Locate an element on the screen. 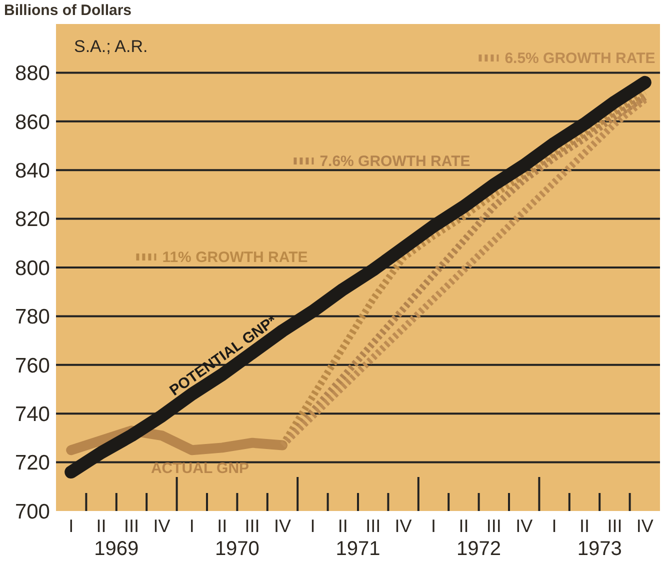  y-tick-label: 780 is located at coordinates (32, 317).